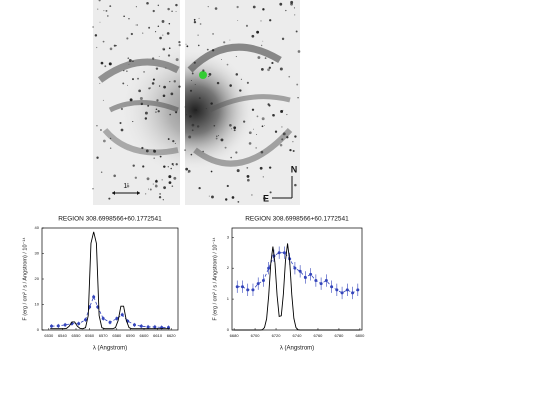 This screenshot has width=550, height=417. I want to click on region-marker, so click(203, 75).